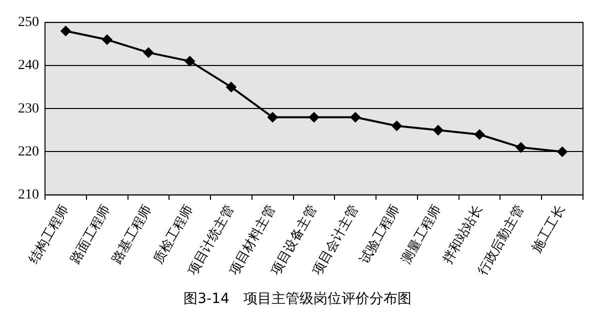 The image size is (611, 324). What do you see at coordinates (549, 229) in the screenshot?
I see `x-tick-label: 施工工长` at bounding box center [549, 229].